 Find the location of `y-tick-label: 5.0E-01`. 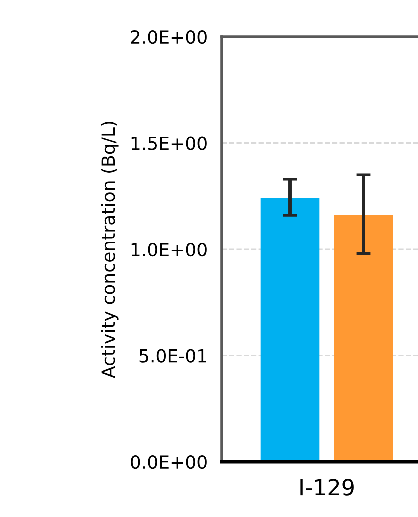

y-tick-label: 5.0E-01 is located at coordinates (173, 356).